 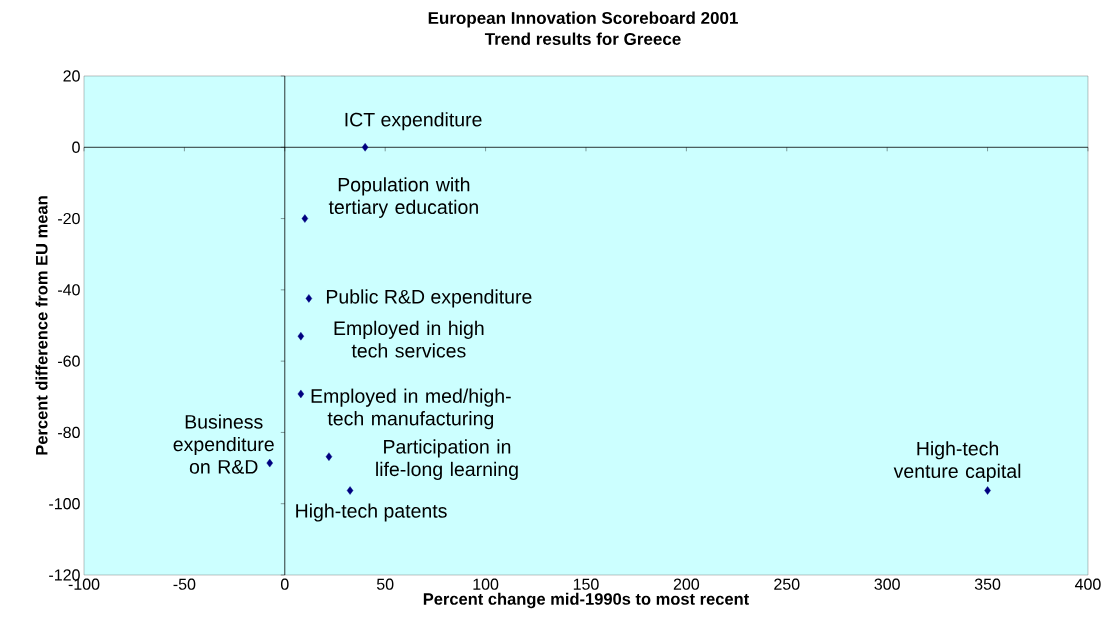 What do you see at coordinates (447, 459) in the screenshot?
I see `annotation: Participation in life-long learning` at bounding box center [447, 459].